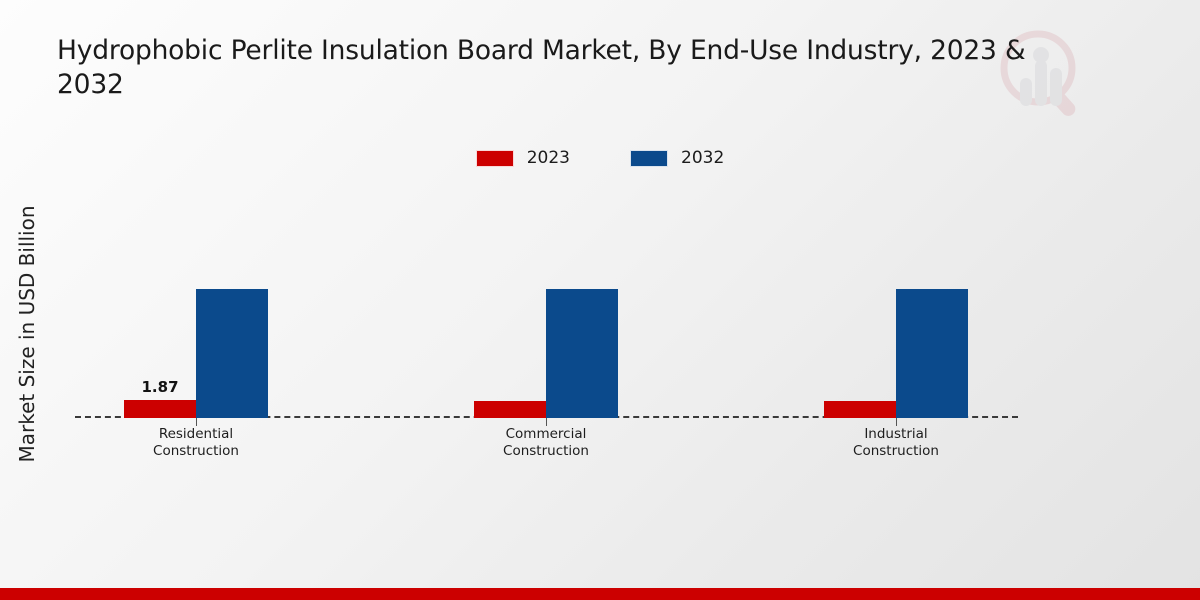  I want to click on x-label-line1: Industrial, so click(896, 434).